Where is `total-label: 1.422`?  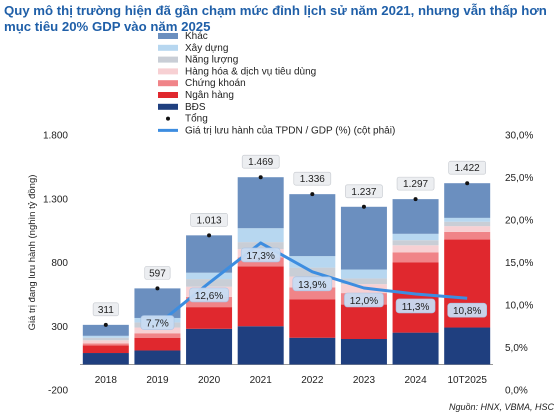
total-label: 1.422 is located at coordinates (467, 168).